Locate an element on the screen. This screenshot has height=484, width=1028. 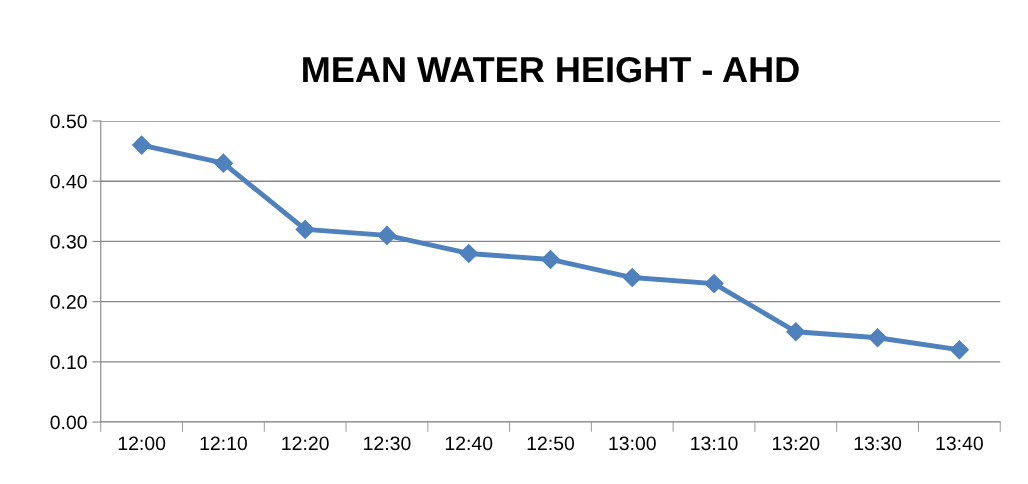
y-tick-label: 0.10 is located at coordinates (68, 362).